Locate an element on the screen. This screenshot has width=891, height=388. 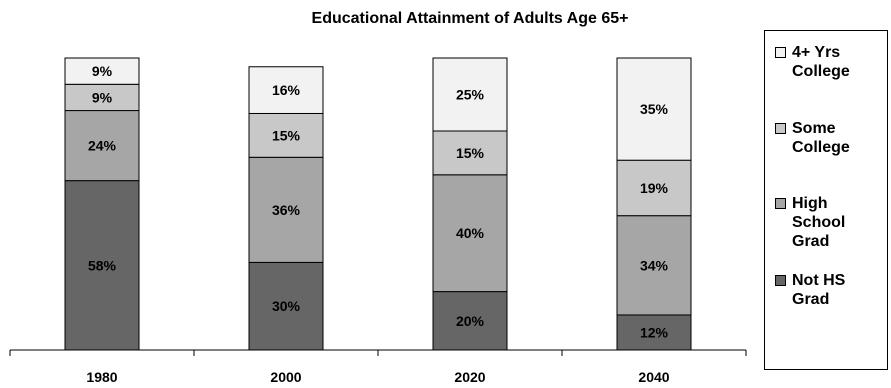
bar-segment-2020-some-college is located at coordinates (470, 153).